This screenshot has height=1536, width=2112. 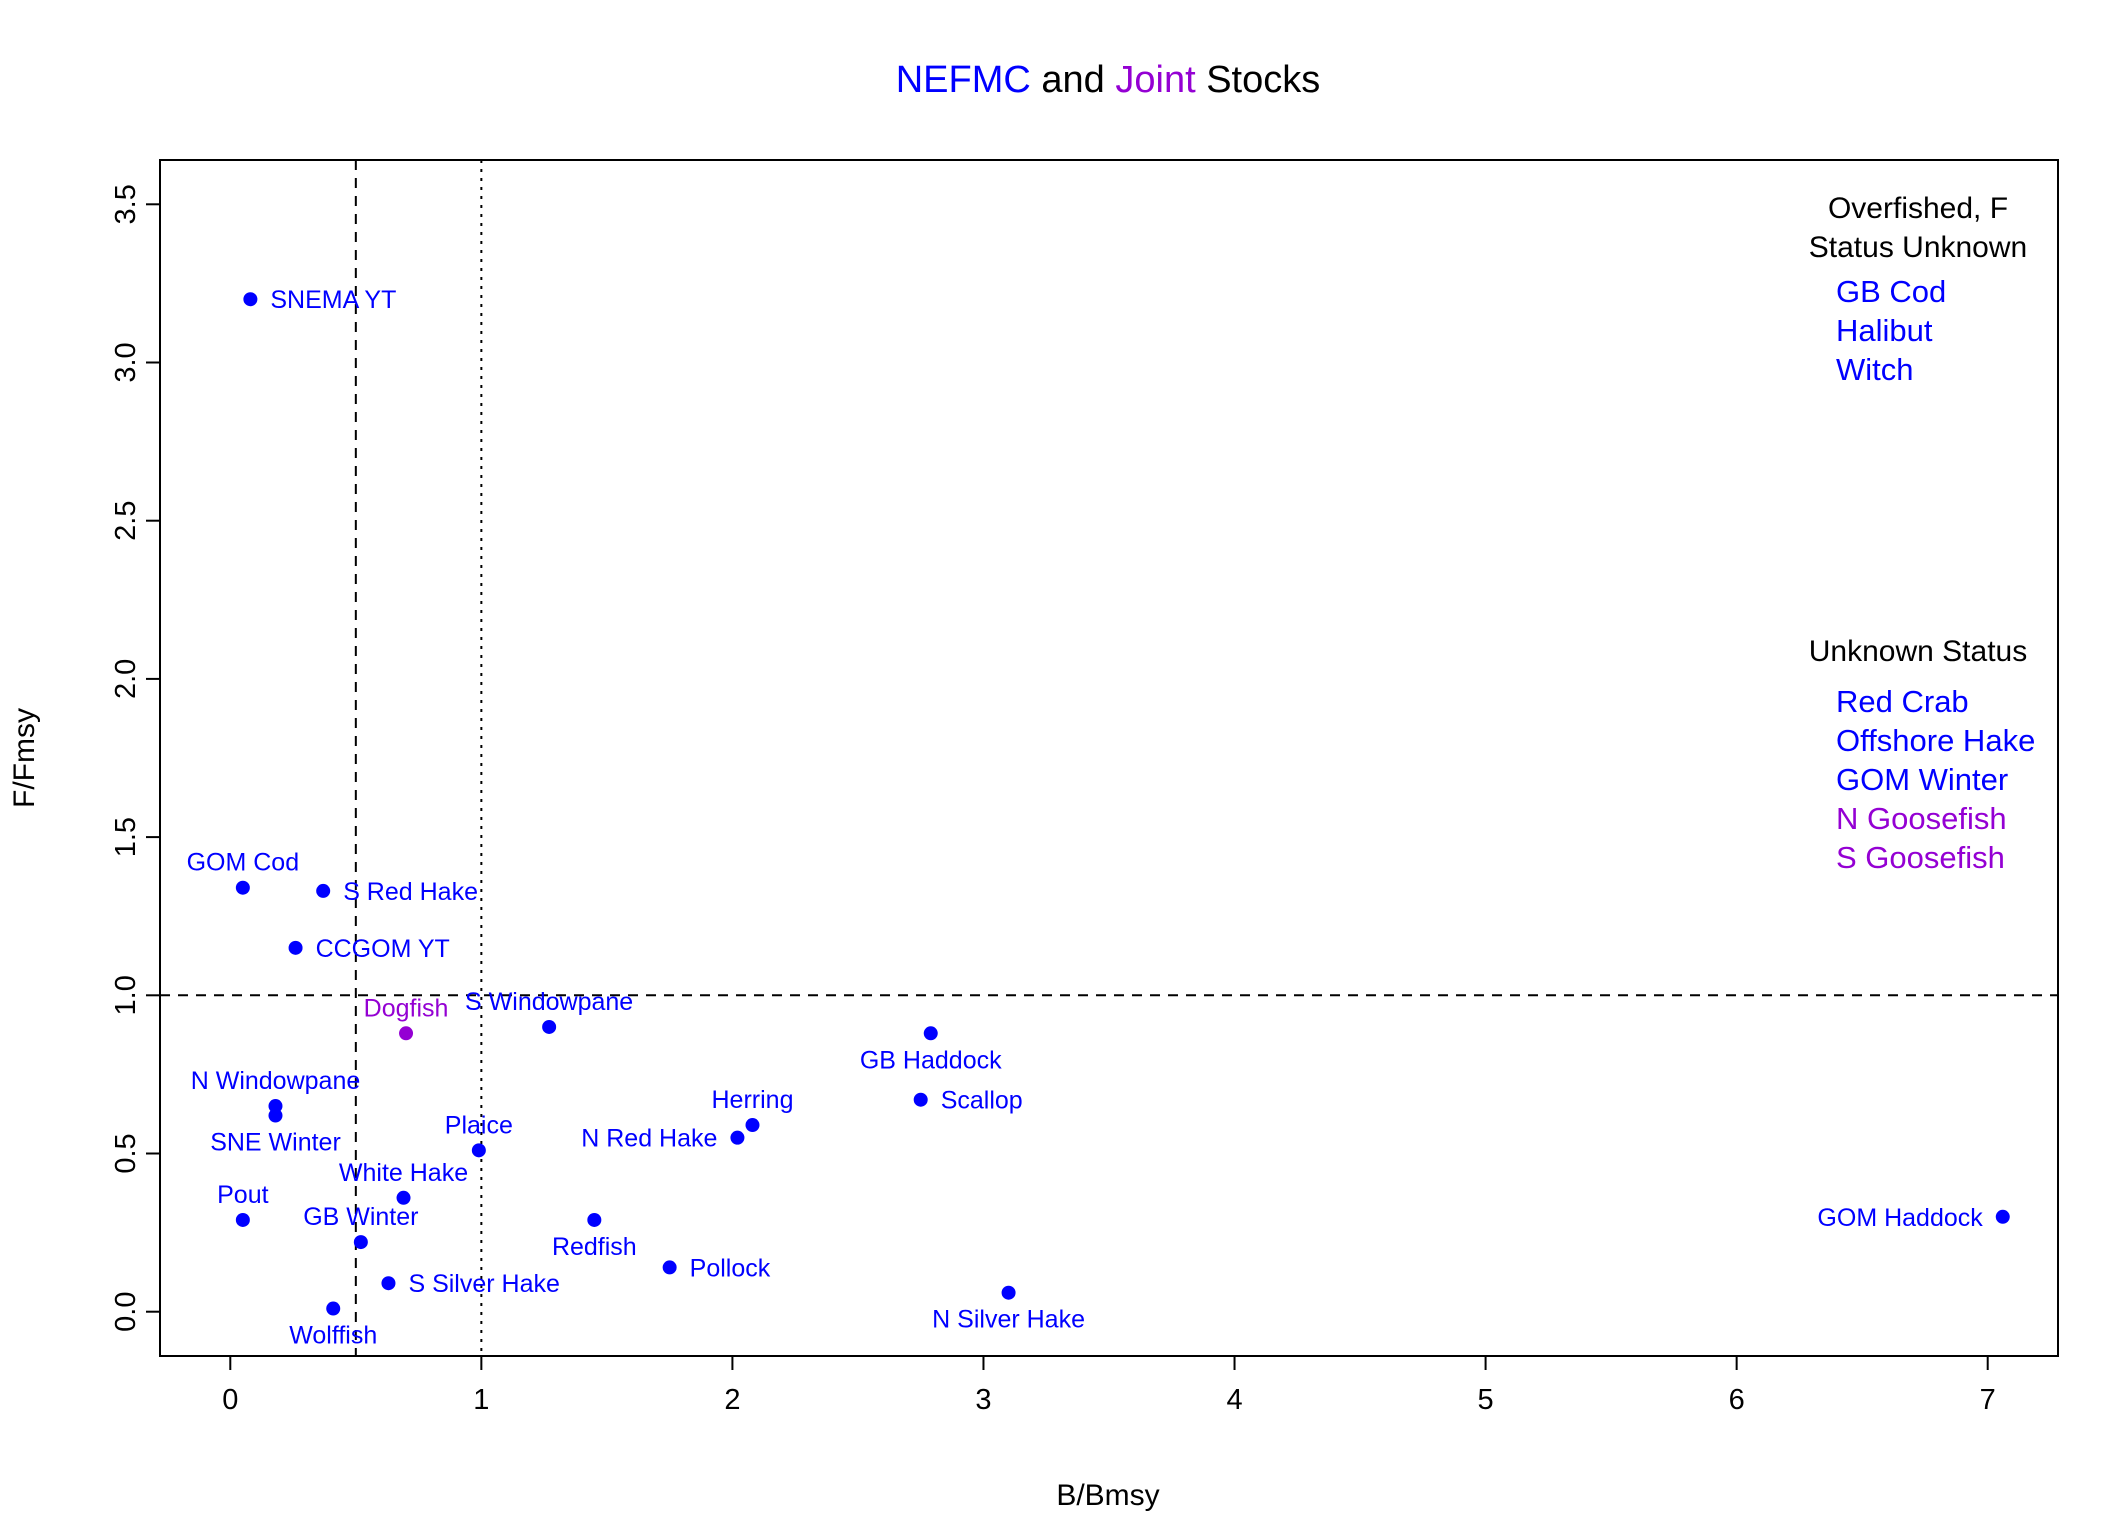 I want to click on annotation-item: N Goosefish, so click(x=1921, y=818).